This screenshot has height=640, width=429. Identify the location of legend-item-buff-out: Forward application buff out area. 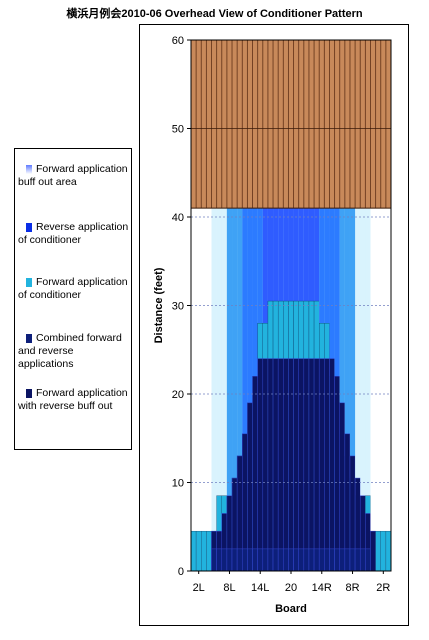
(74, 176).